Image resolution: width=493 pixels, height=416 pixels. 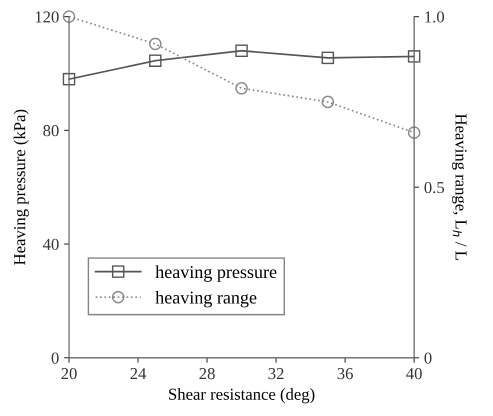 What do you see at coordinates (241, 396) in the screenshot?
I see `x-axis-title: Shear resistance (deg)` at bounding box center [241, 396].